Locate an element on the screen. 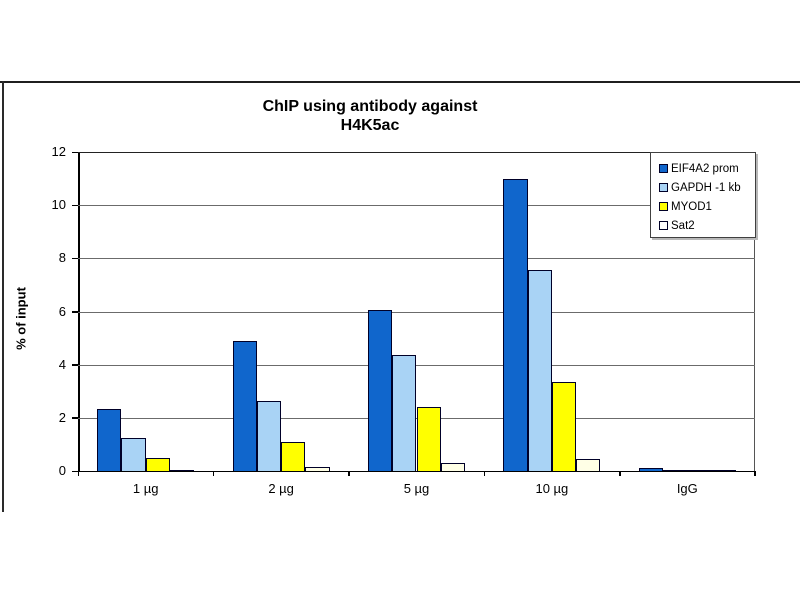 The image size is (800, 600). y-tick-label-12: 12 is located at coordinates (58, 151).